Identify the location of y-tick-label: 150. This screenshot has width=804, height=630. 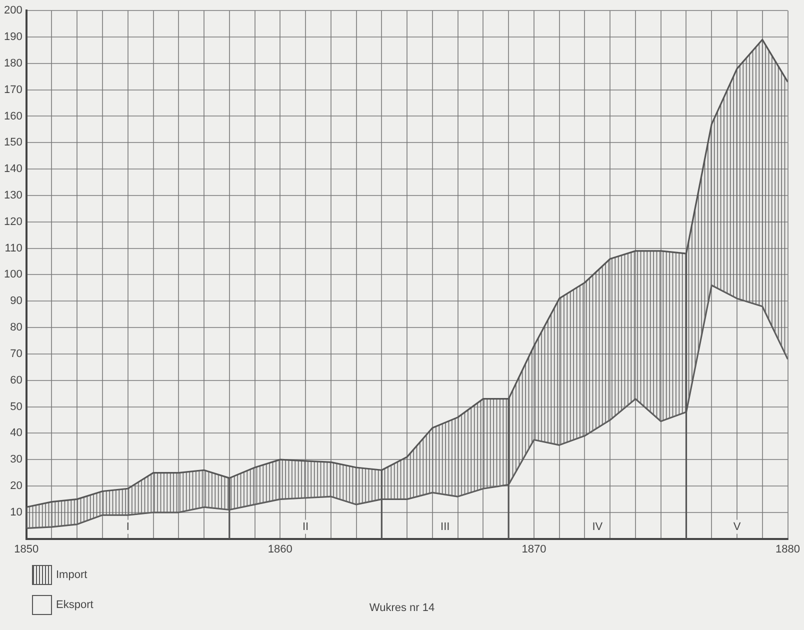
(13, 142).